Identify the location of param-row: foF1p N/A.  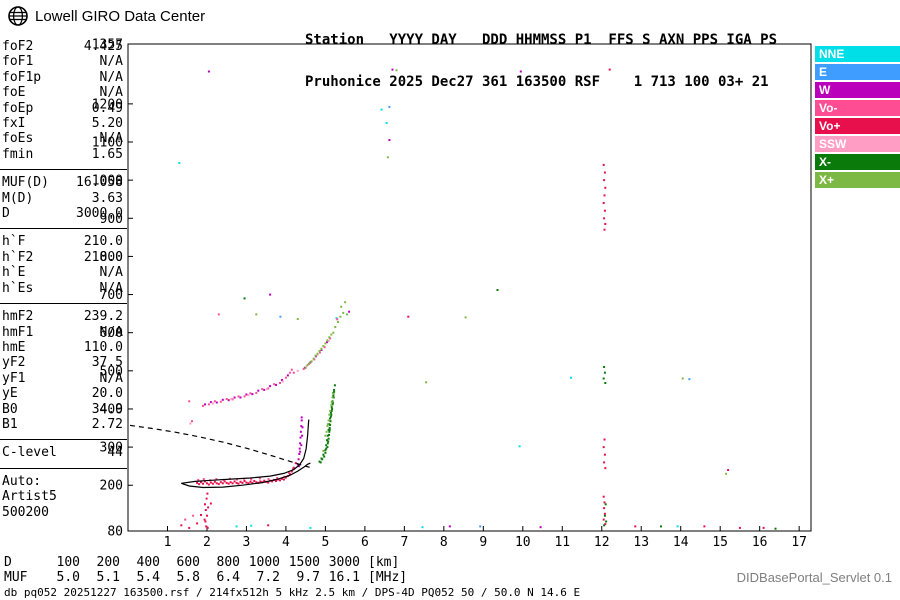
(63, 77).